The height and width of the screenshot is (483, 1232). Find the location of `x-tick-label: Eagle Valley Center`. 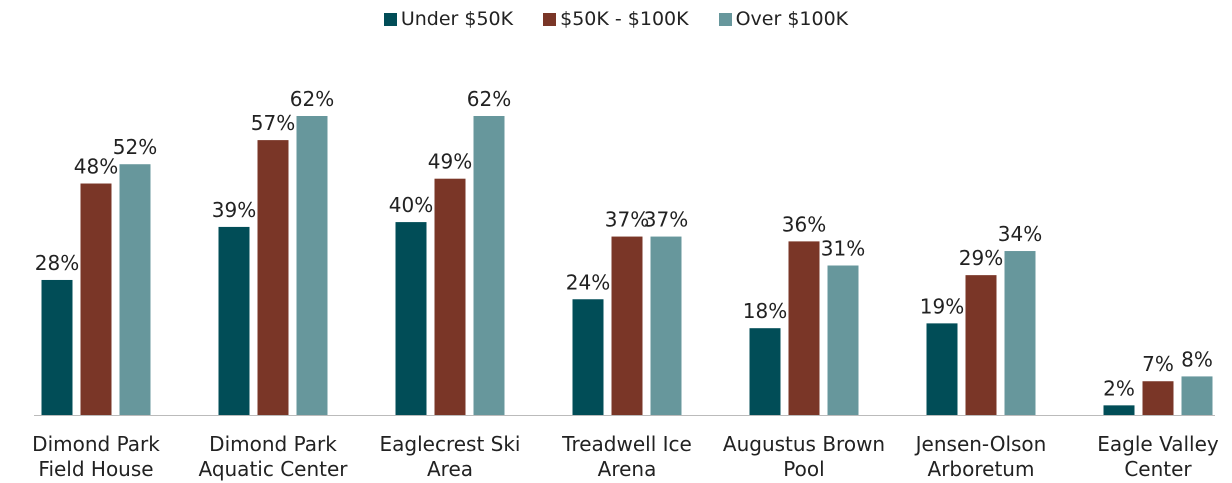

x-tick-label: Eagle Valley Center is located at coordinates (1158, 456).